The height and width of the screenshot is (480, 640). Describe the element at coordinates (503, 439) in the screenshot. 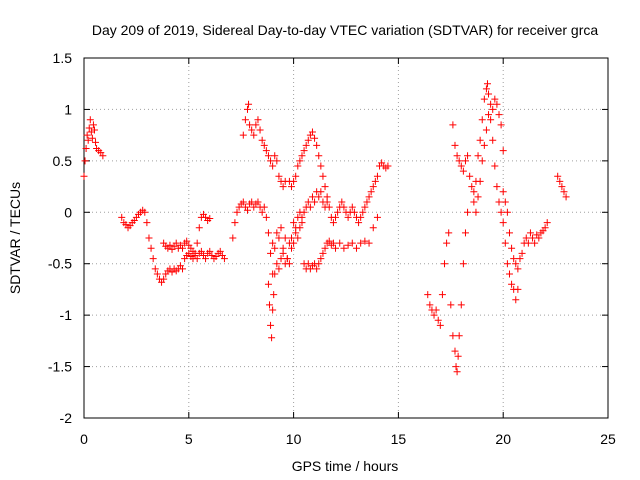

I see `x-tick-label: 20` at that location.